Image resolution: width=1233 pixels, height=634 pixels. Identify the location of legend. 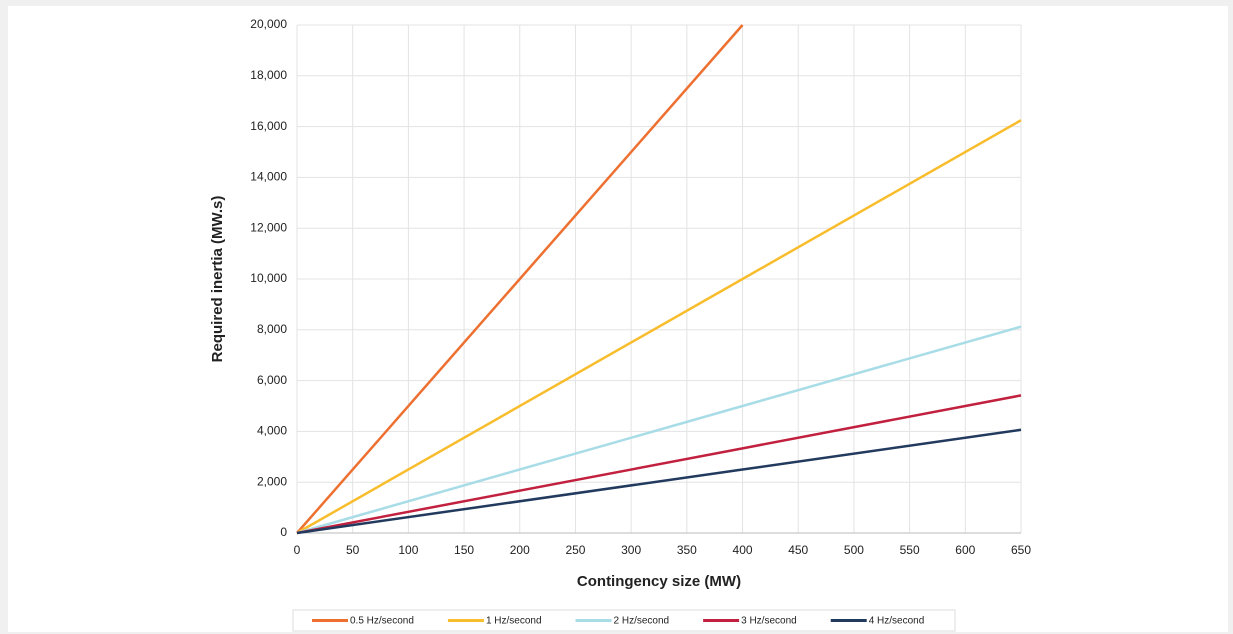
(624, 620).